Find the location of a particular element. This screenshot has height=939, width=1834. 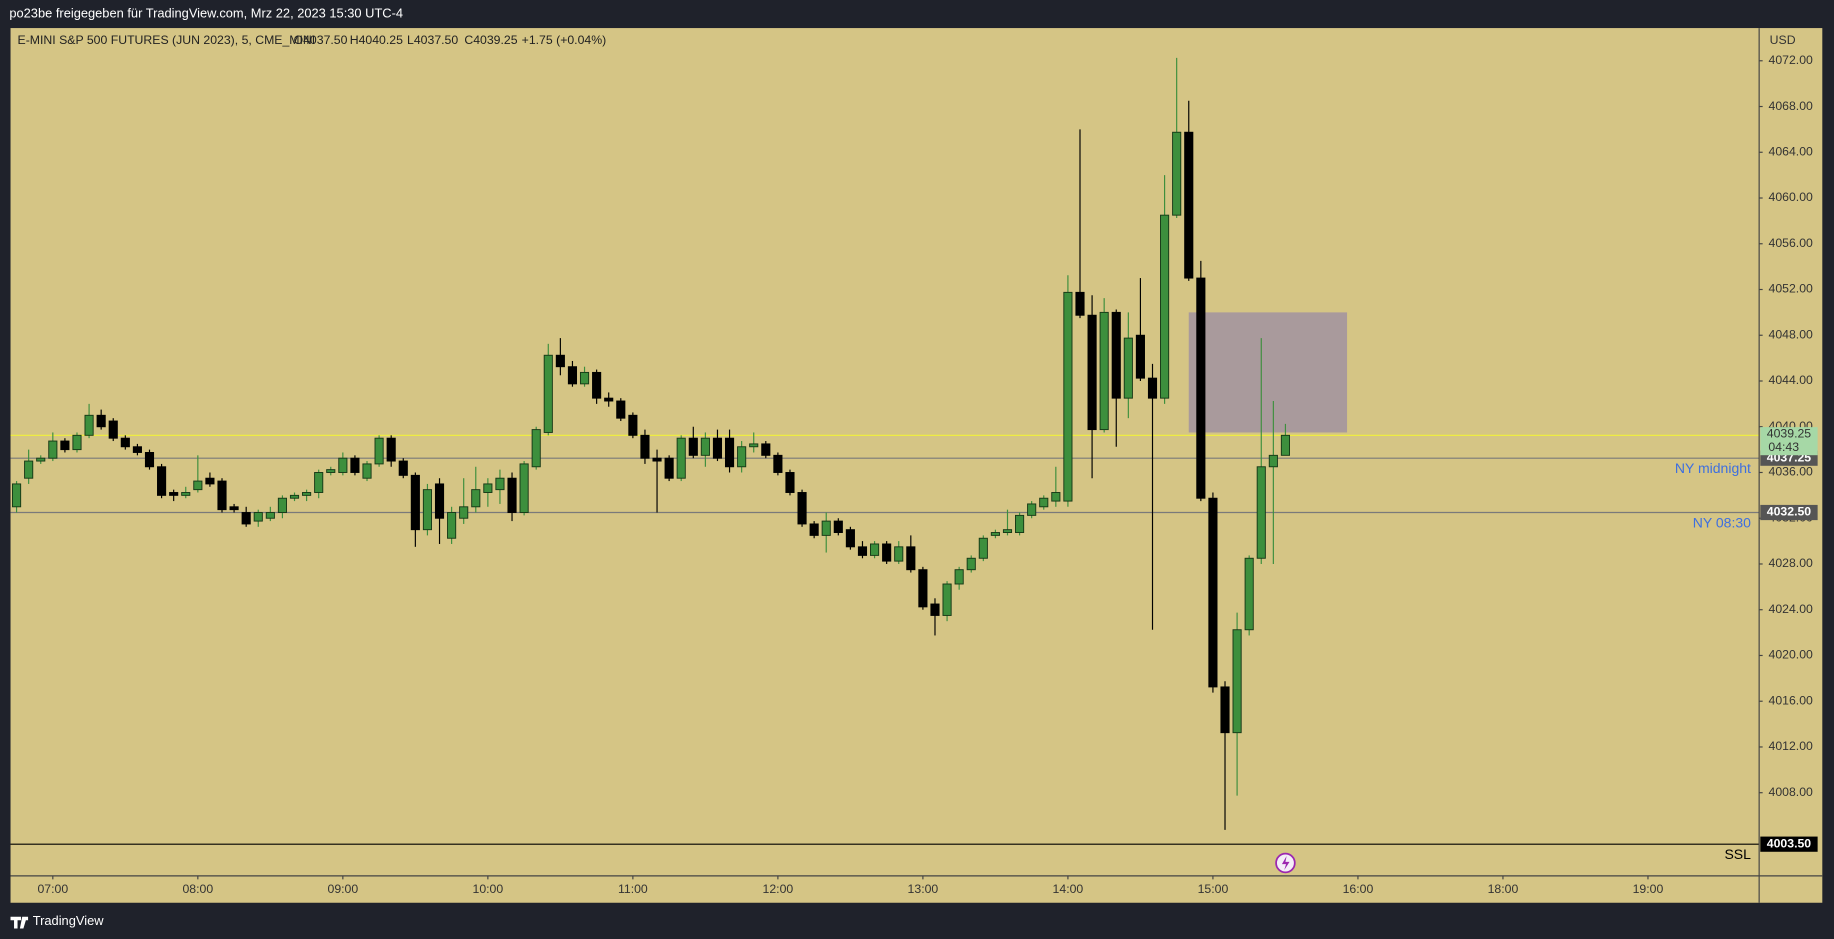

x-tick-label: 10:00 is located at coordinates (488, 889).